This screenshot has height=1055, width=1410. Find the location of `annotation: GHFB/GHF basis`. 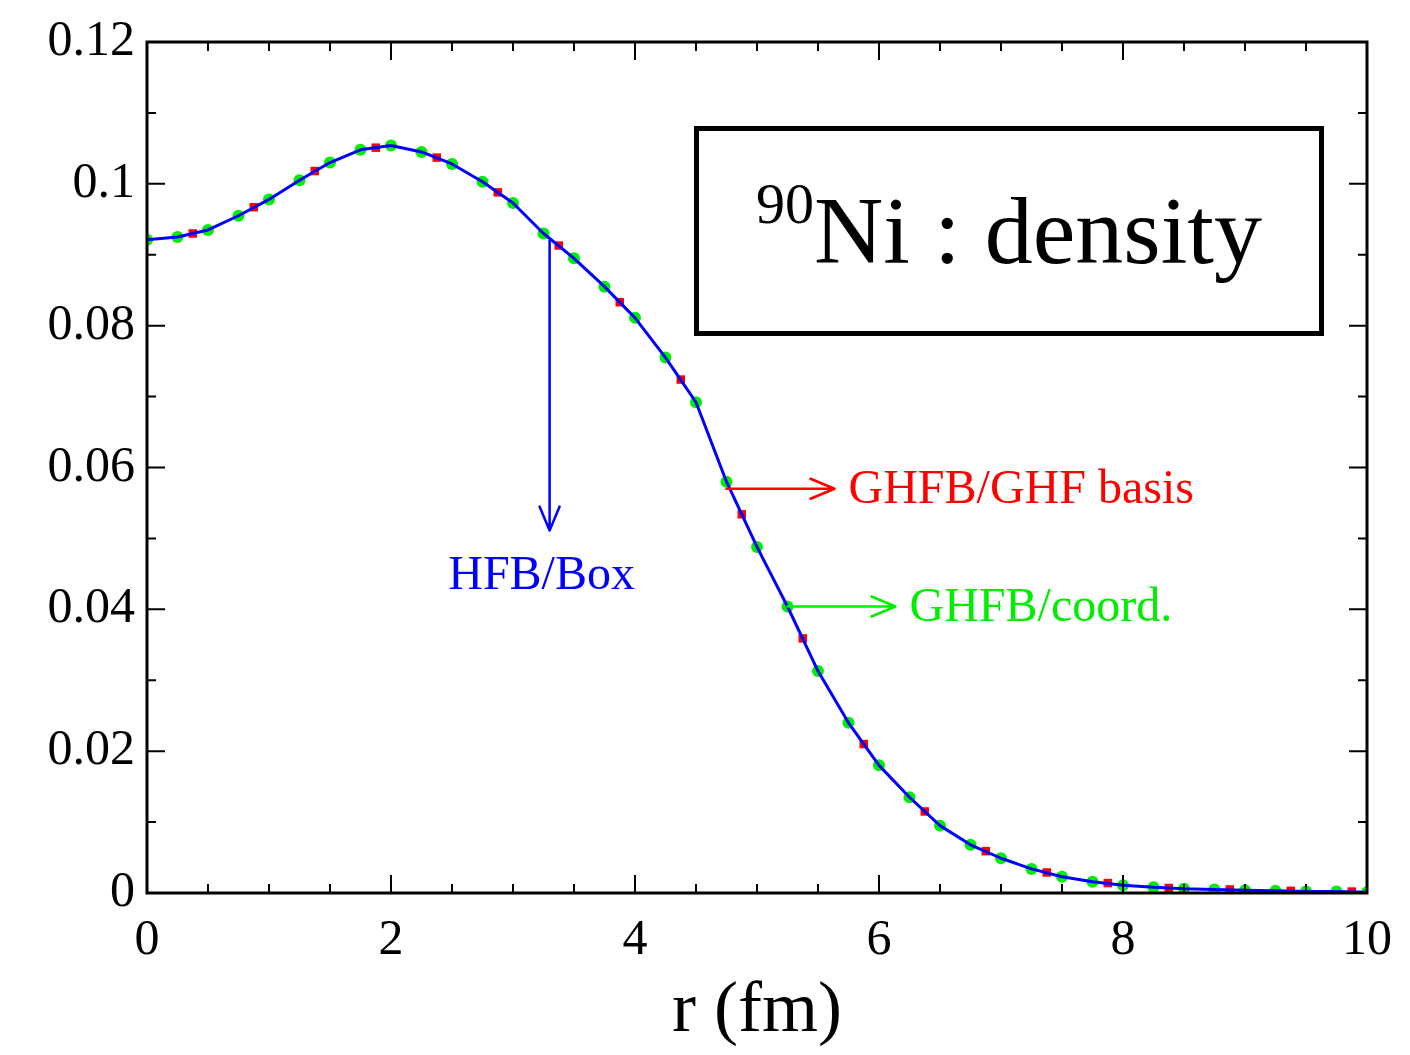

annotation: GHFB/GHF basis is located at coordinates (1021, 487).